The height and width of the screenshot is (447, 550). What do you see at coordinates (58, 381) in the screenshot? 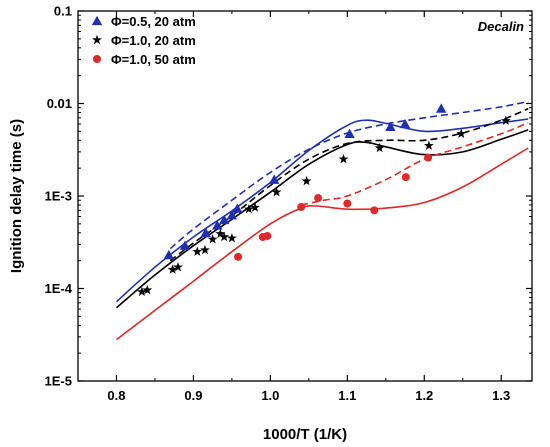
I see `y-tick-label: 1E-5` at bounding box center [58, 381].